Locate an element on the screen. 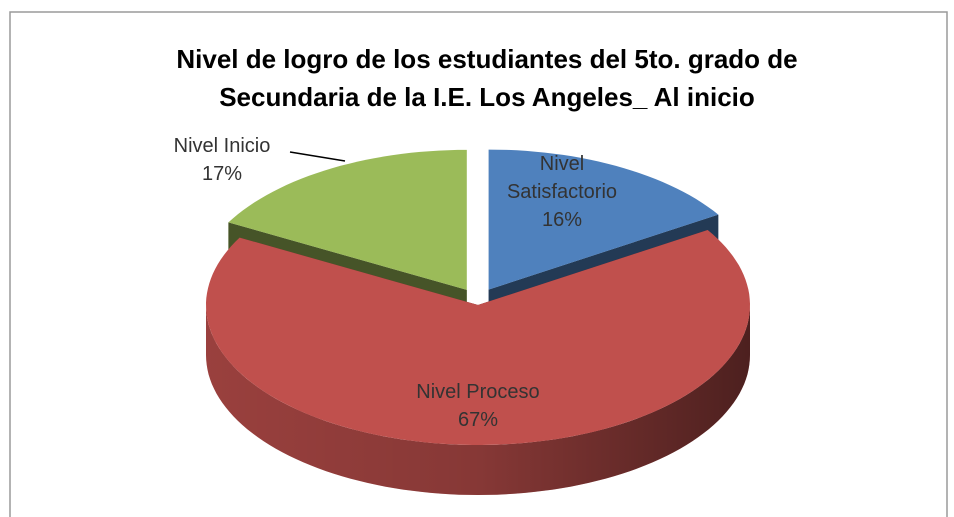 Image resolution: width=954 pixels, height=517 pixels. category-label: Nivel Satisfactorio is located at coordinates (562, 178).